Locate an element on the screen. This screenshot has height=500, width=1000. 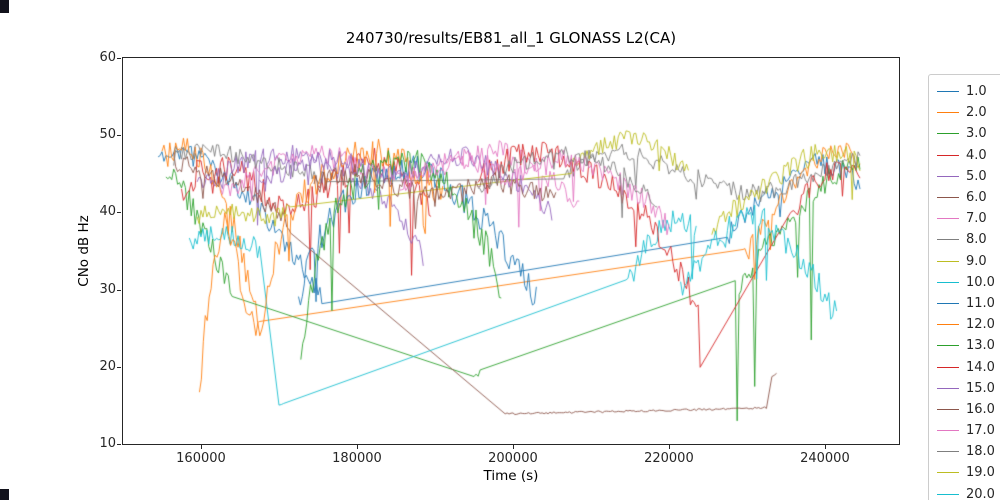
legend-item: 6.0 is located at coordinates (968, 197).